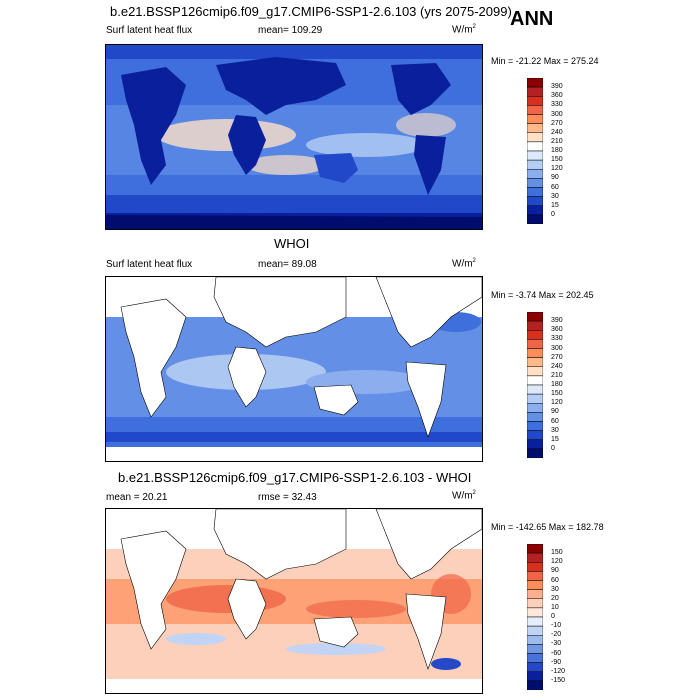 This screenshot has height=700, width=700. I want to click on panel1-variable-label: Surf latent heat flux, so click(149, 30).